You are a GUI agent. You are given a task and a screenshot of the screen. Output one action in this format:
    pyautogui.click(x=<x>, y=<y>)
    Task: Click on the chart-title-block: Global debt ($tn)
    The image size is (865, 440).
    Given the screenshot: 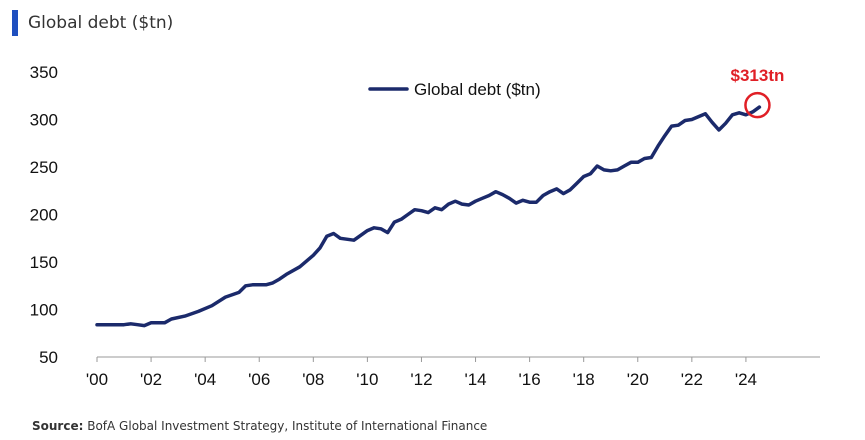 What is the action you would take?
    pyautogui.click(x=92, y=23)
    